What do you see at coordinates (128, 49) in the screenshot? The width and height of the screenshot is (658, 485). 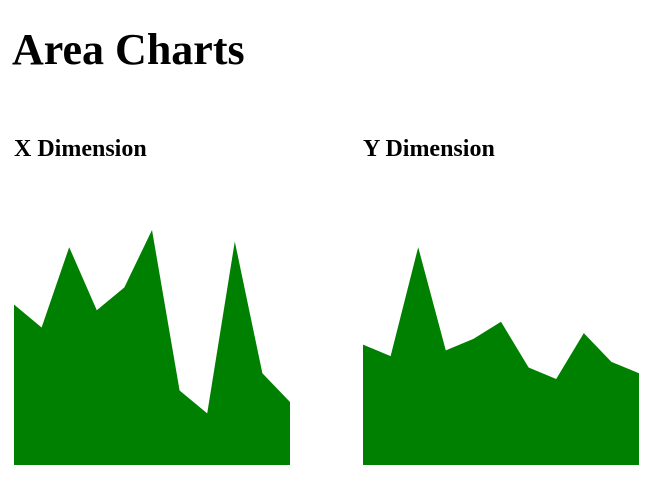 I see `page-title: Area Charts` at bounding box center [128, 49].